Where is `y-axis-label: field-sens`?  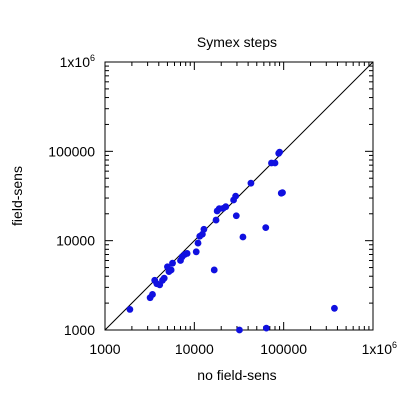
y-axis-label: field-sens is located at coordinates (17, 196).